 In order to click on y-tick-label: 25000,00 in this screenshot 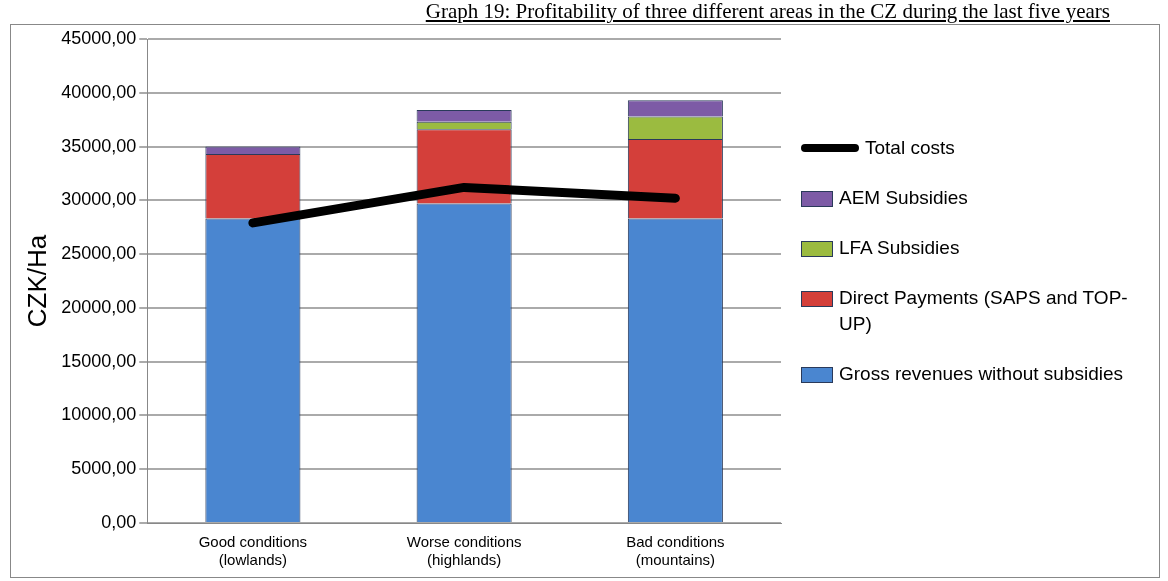, I will do `click(99, 253)`.